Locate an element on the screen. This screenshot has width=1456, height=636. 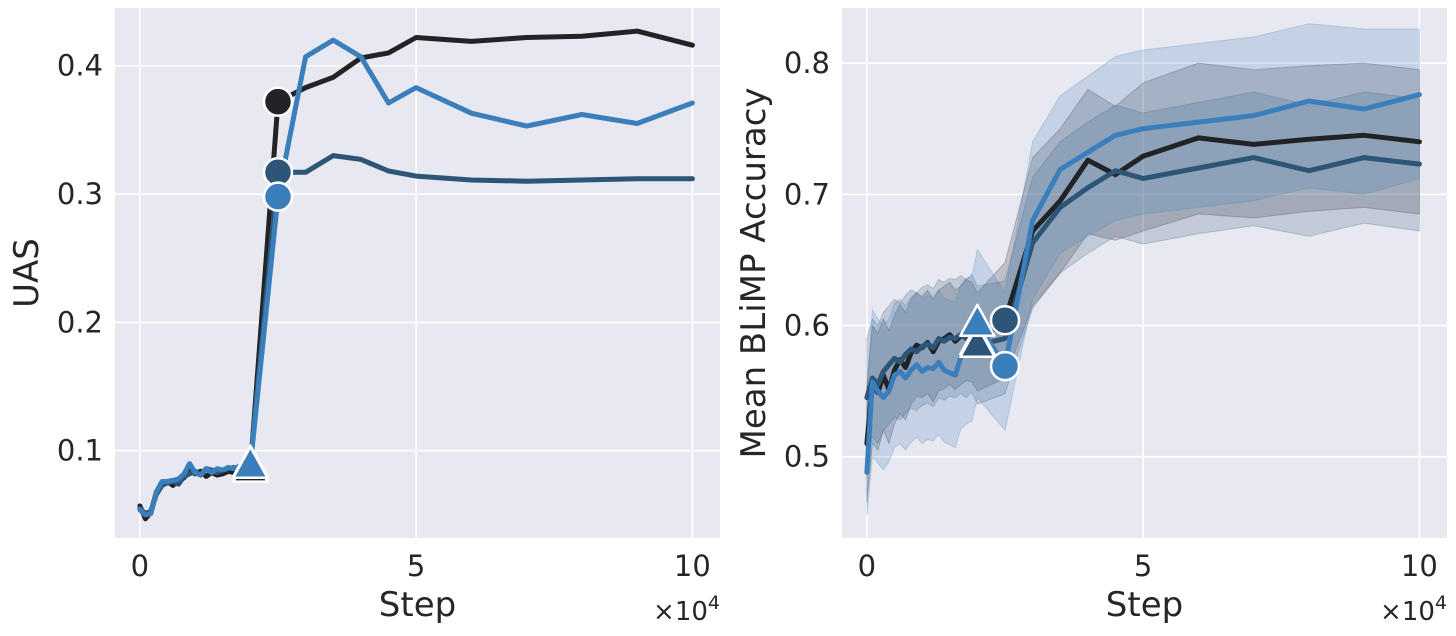
y-tick-label: 0.1 is located at coordinates (80, 451).